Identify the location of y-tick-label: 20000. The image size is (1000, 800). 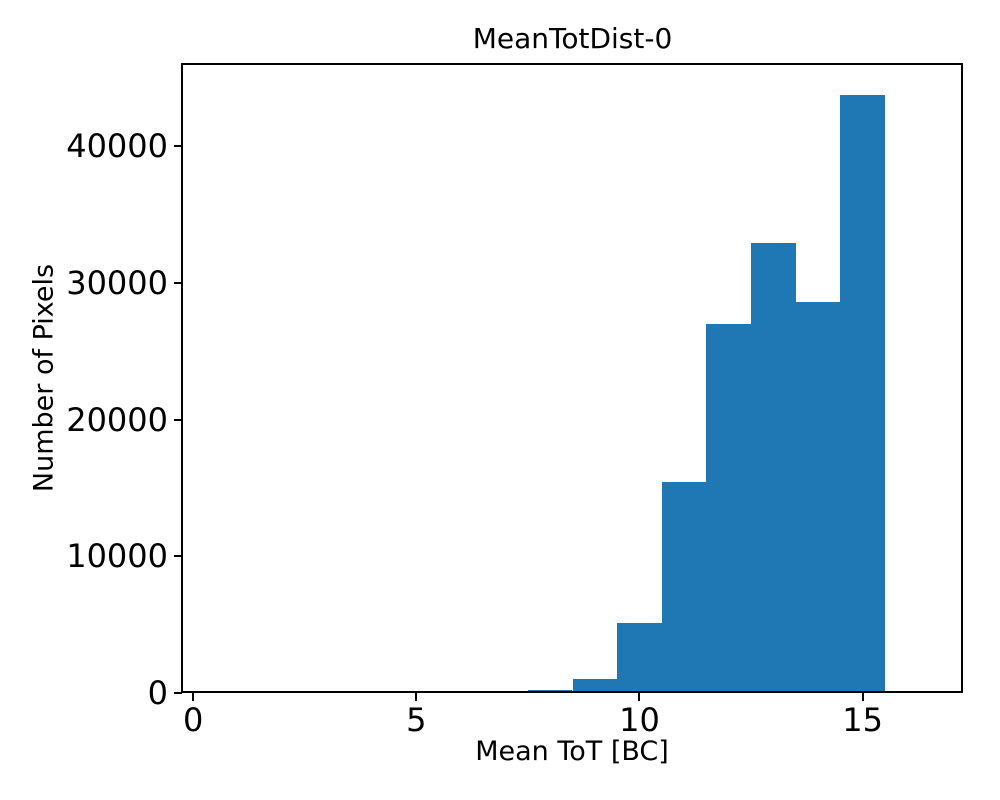
(117, 419).